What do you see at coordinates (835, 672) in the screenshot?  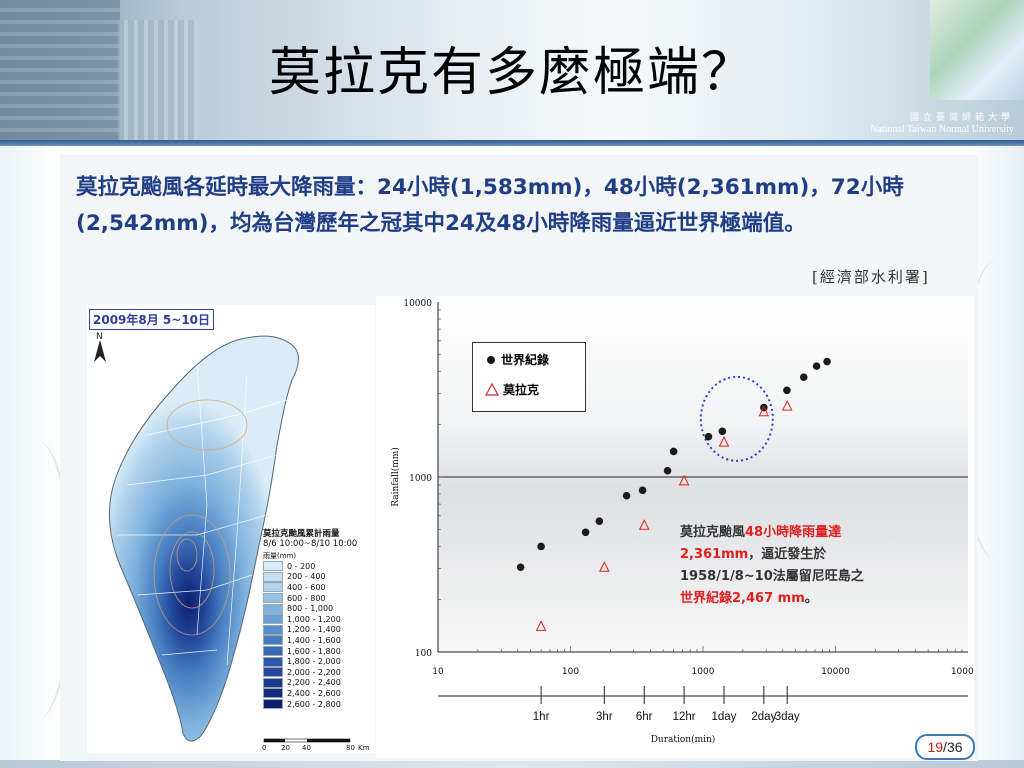 I see `x-tick-label: 10000` at bounding box center [835, 672].